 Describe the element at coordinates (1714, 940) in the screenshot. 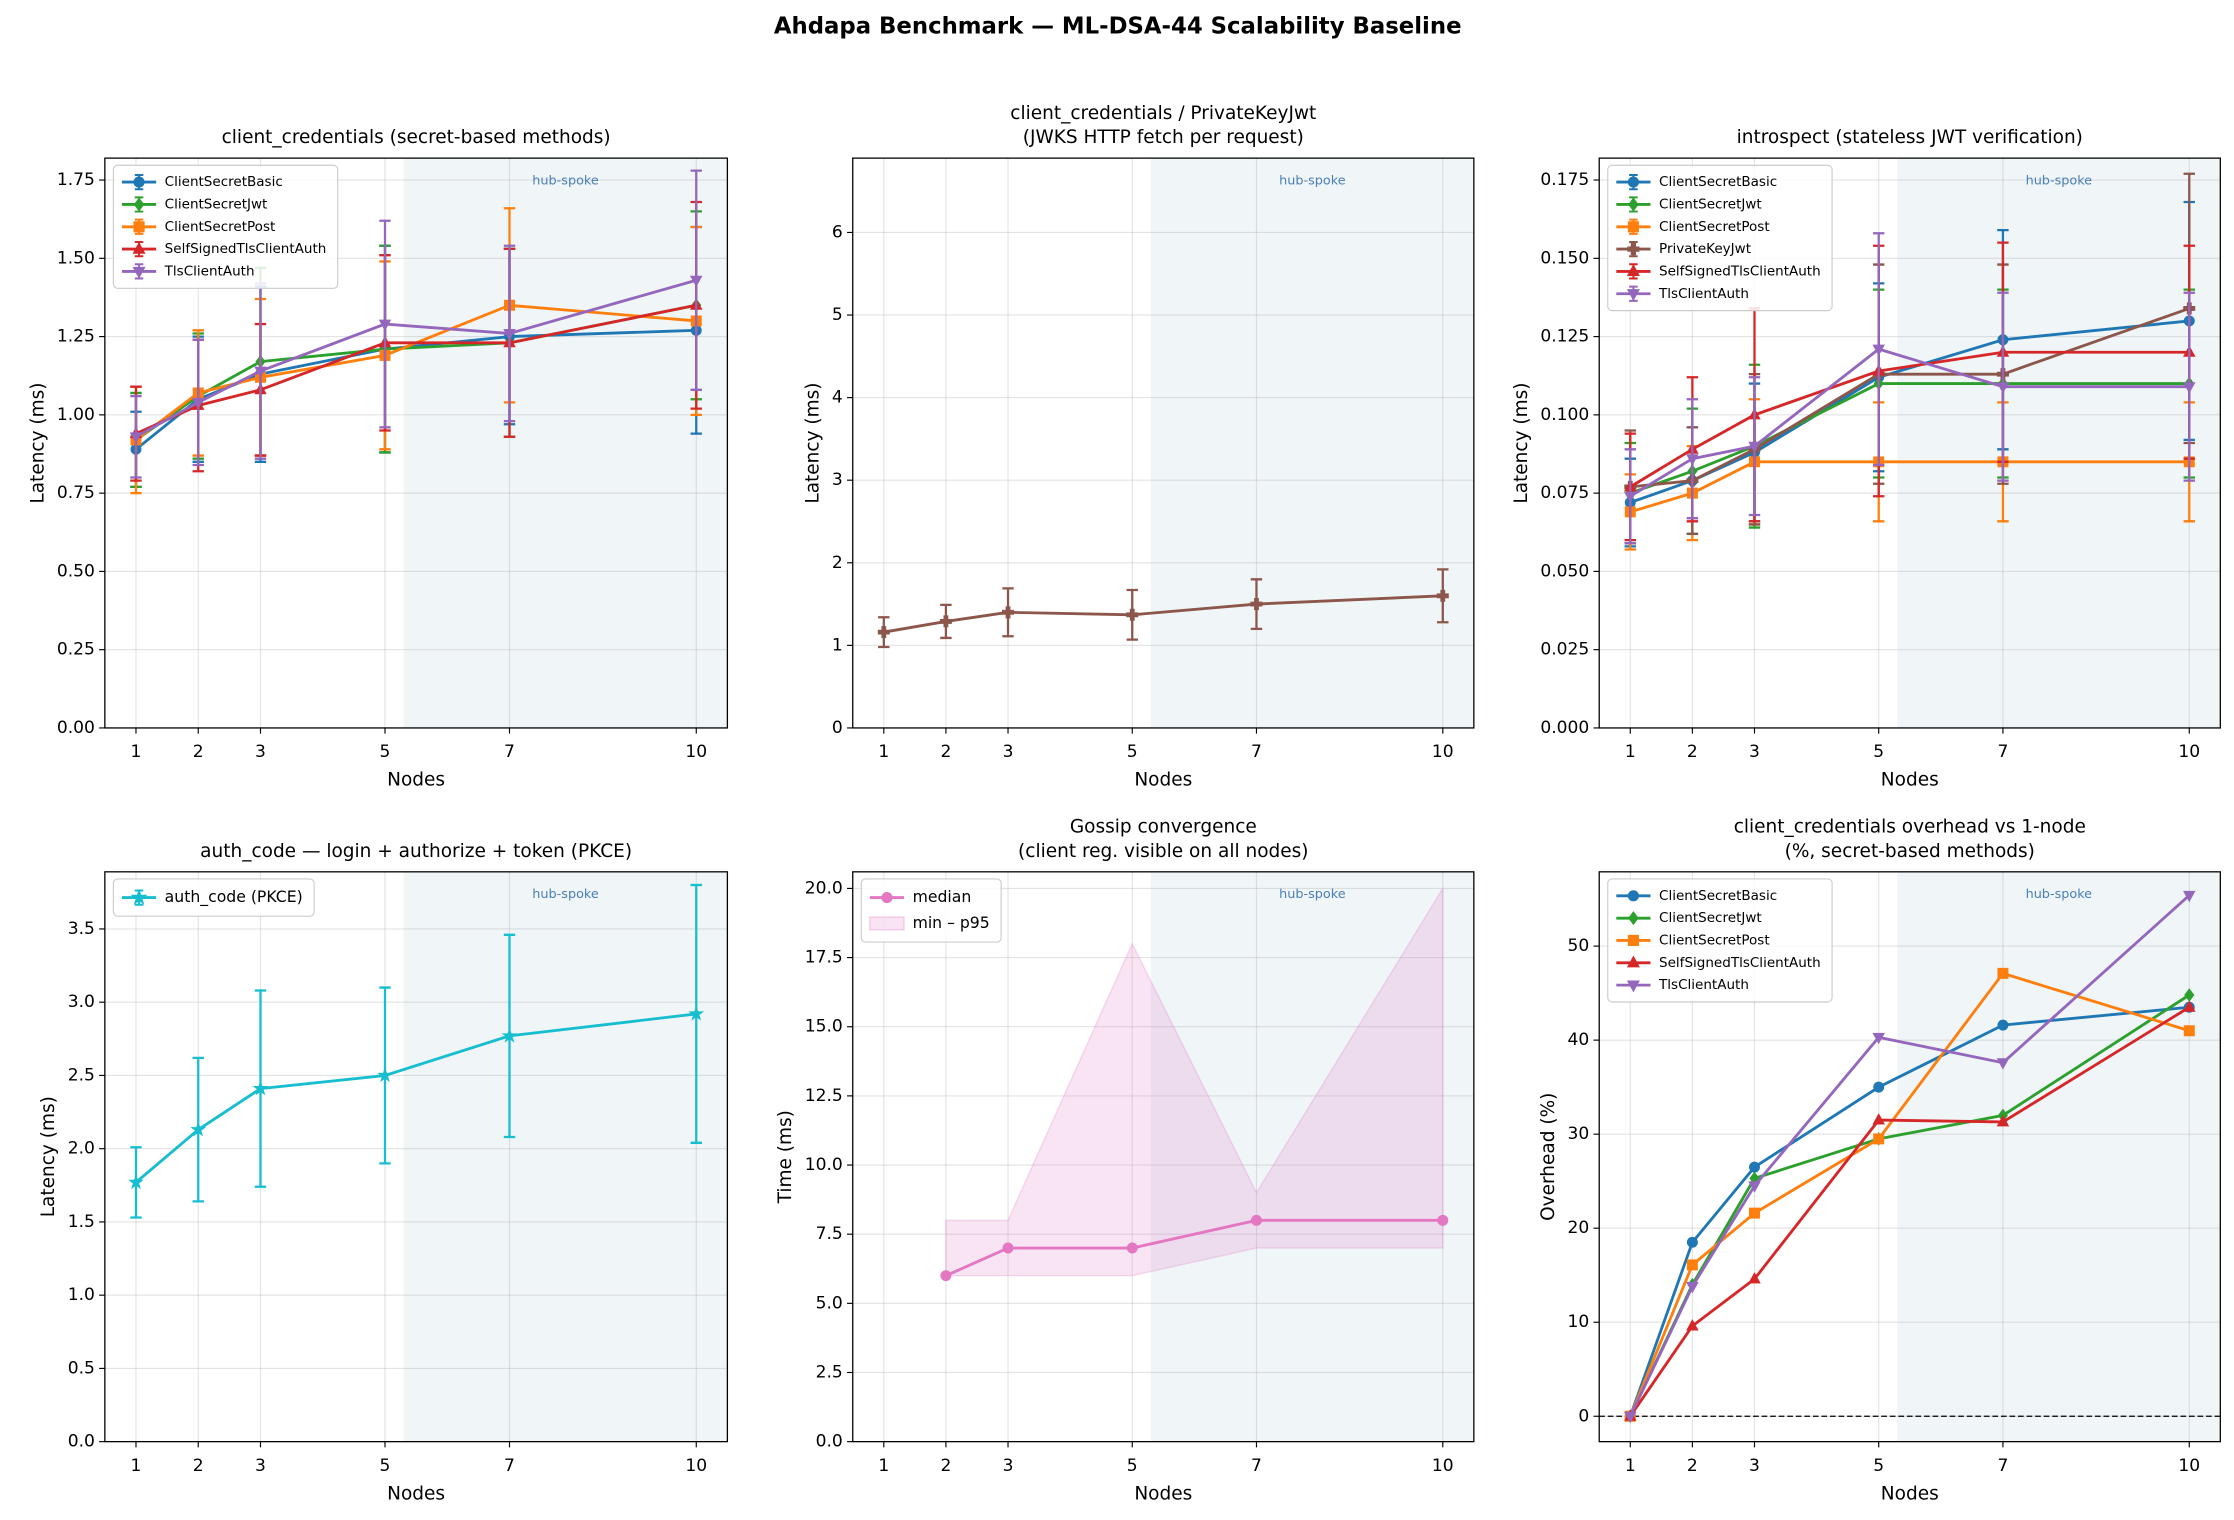

I see `legend-label: ClientSecretPost` at that location.